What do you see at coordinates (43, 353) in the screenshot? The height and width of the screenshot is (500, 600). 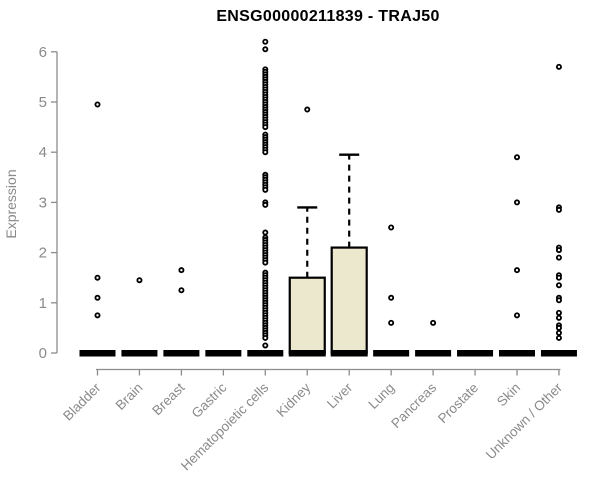 I see `y-tick-label: 0` at bounding box center [43, 353].